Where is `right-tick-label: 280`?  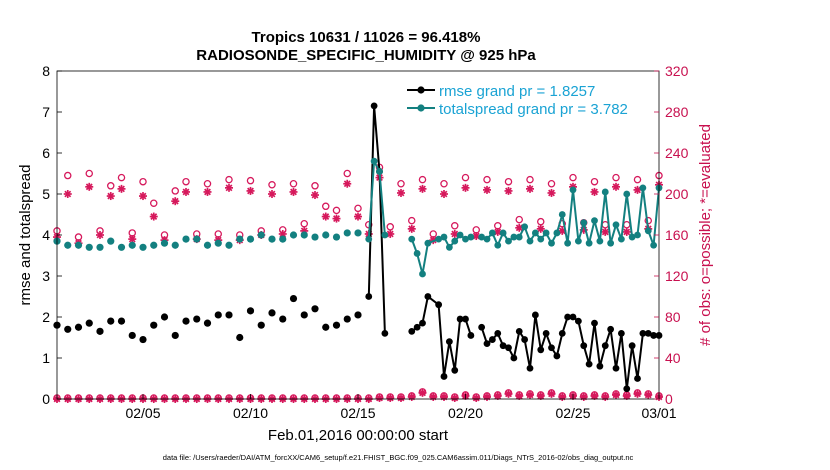 right-tick-label: 280 is located at coordinates (677, 112).